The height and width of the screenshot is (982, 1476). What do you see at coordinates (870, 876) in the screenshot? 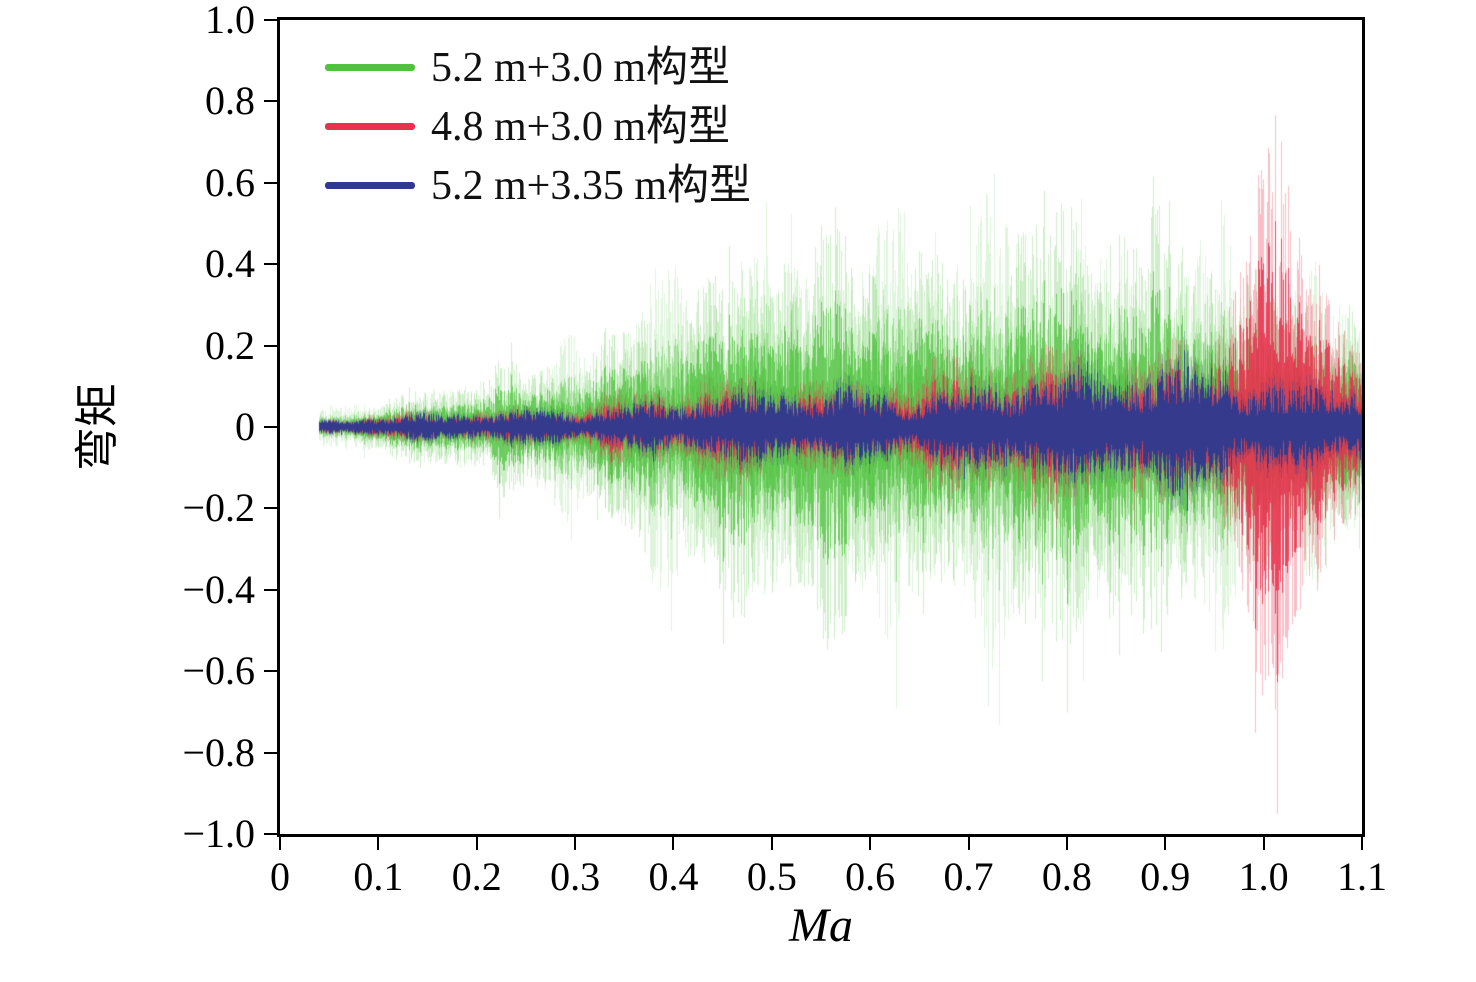
I see `x-tick-label: 0.6` at bounding box center [870, 876].